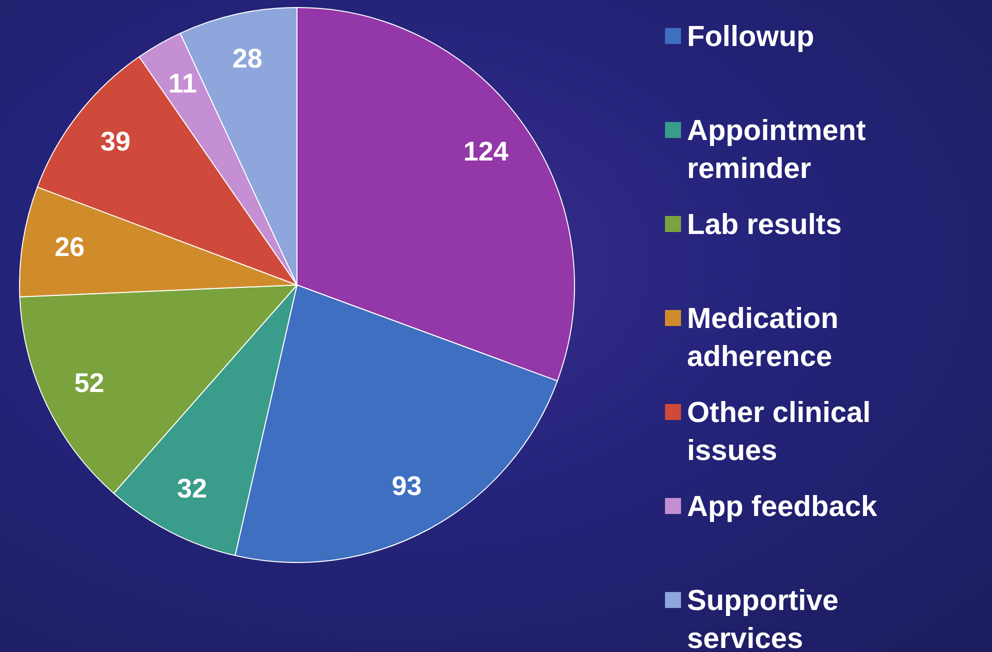 This screenshot has width=992, height=652. What do you see at coordinates (182, 83) in the screenshot?
I see `data-label: 11` at bounding box center [182, 83].